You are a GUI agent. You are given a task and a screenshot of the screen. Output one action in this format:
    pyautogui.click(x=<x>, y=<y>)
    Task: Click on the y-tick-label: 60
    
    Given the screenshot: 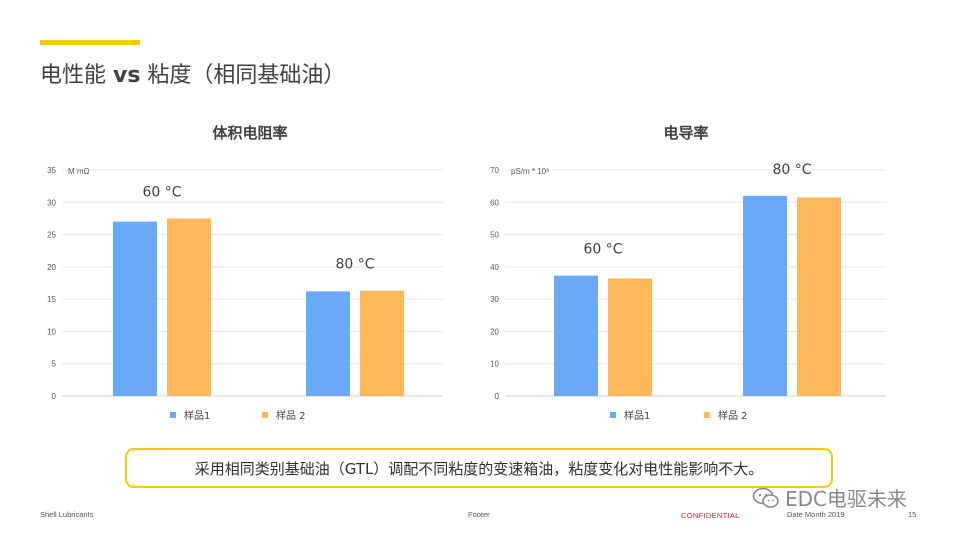 What is the action you would take?
    pyautogui.click(x=494, y=202)
    